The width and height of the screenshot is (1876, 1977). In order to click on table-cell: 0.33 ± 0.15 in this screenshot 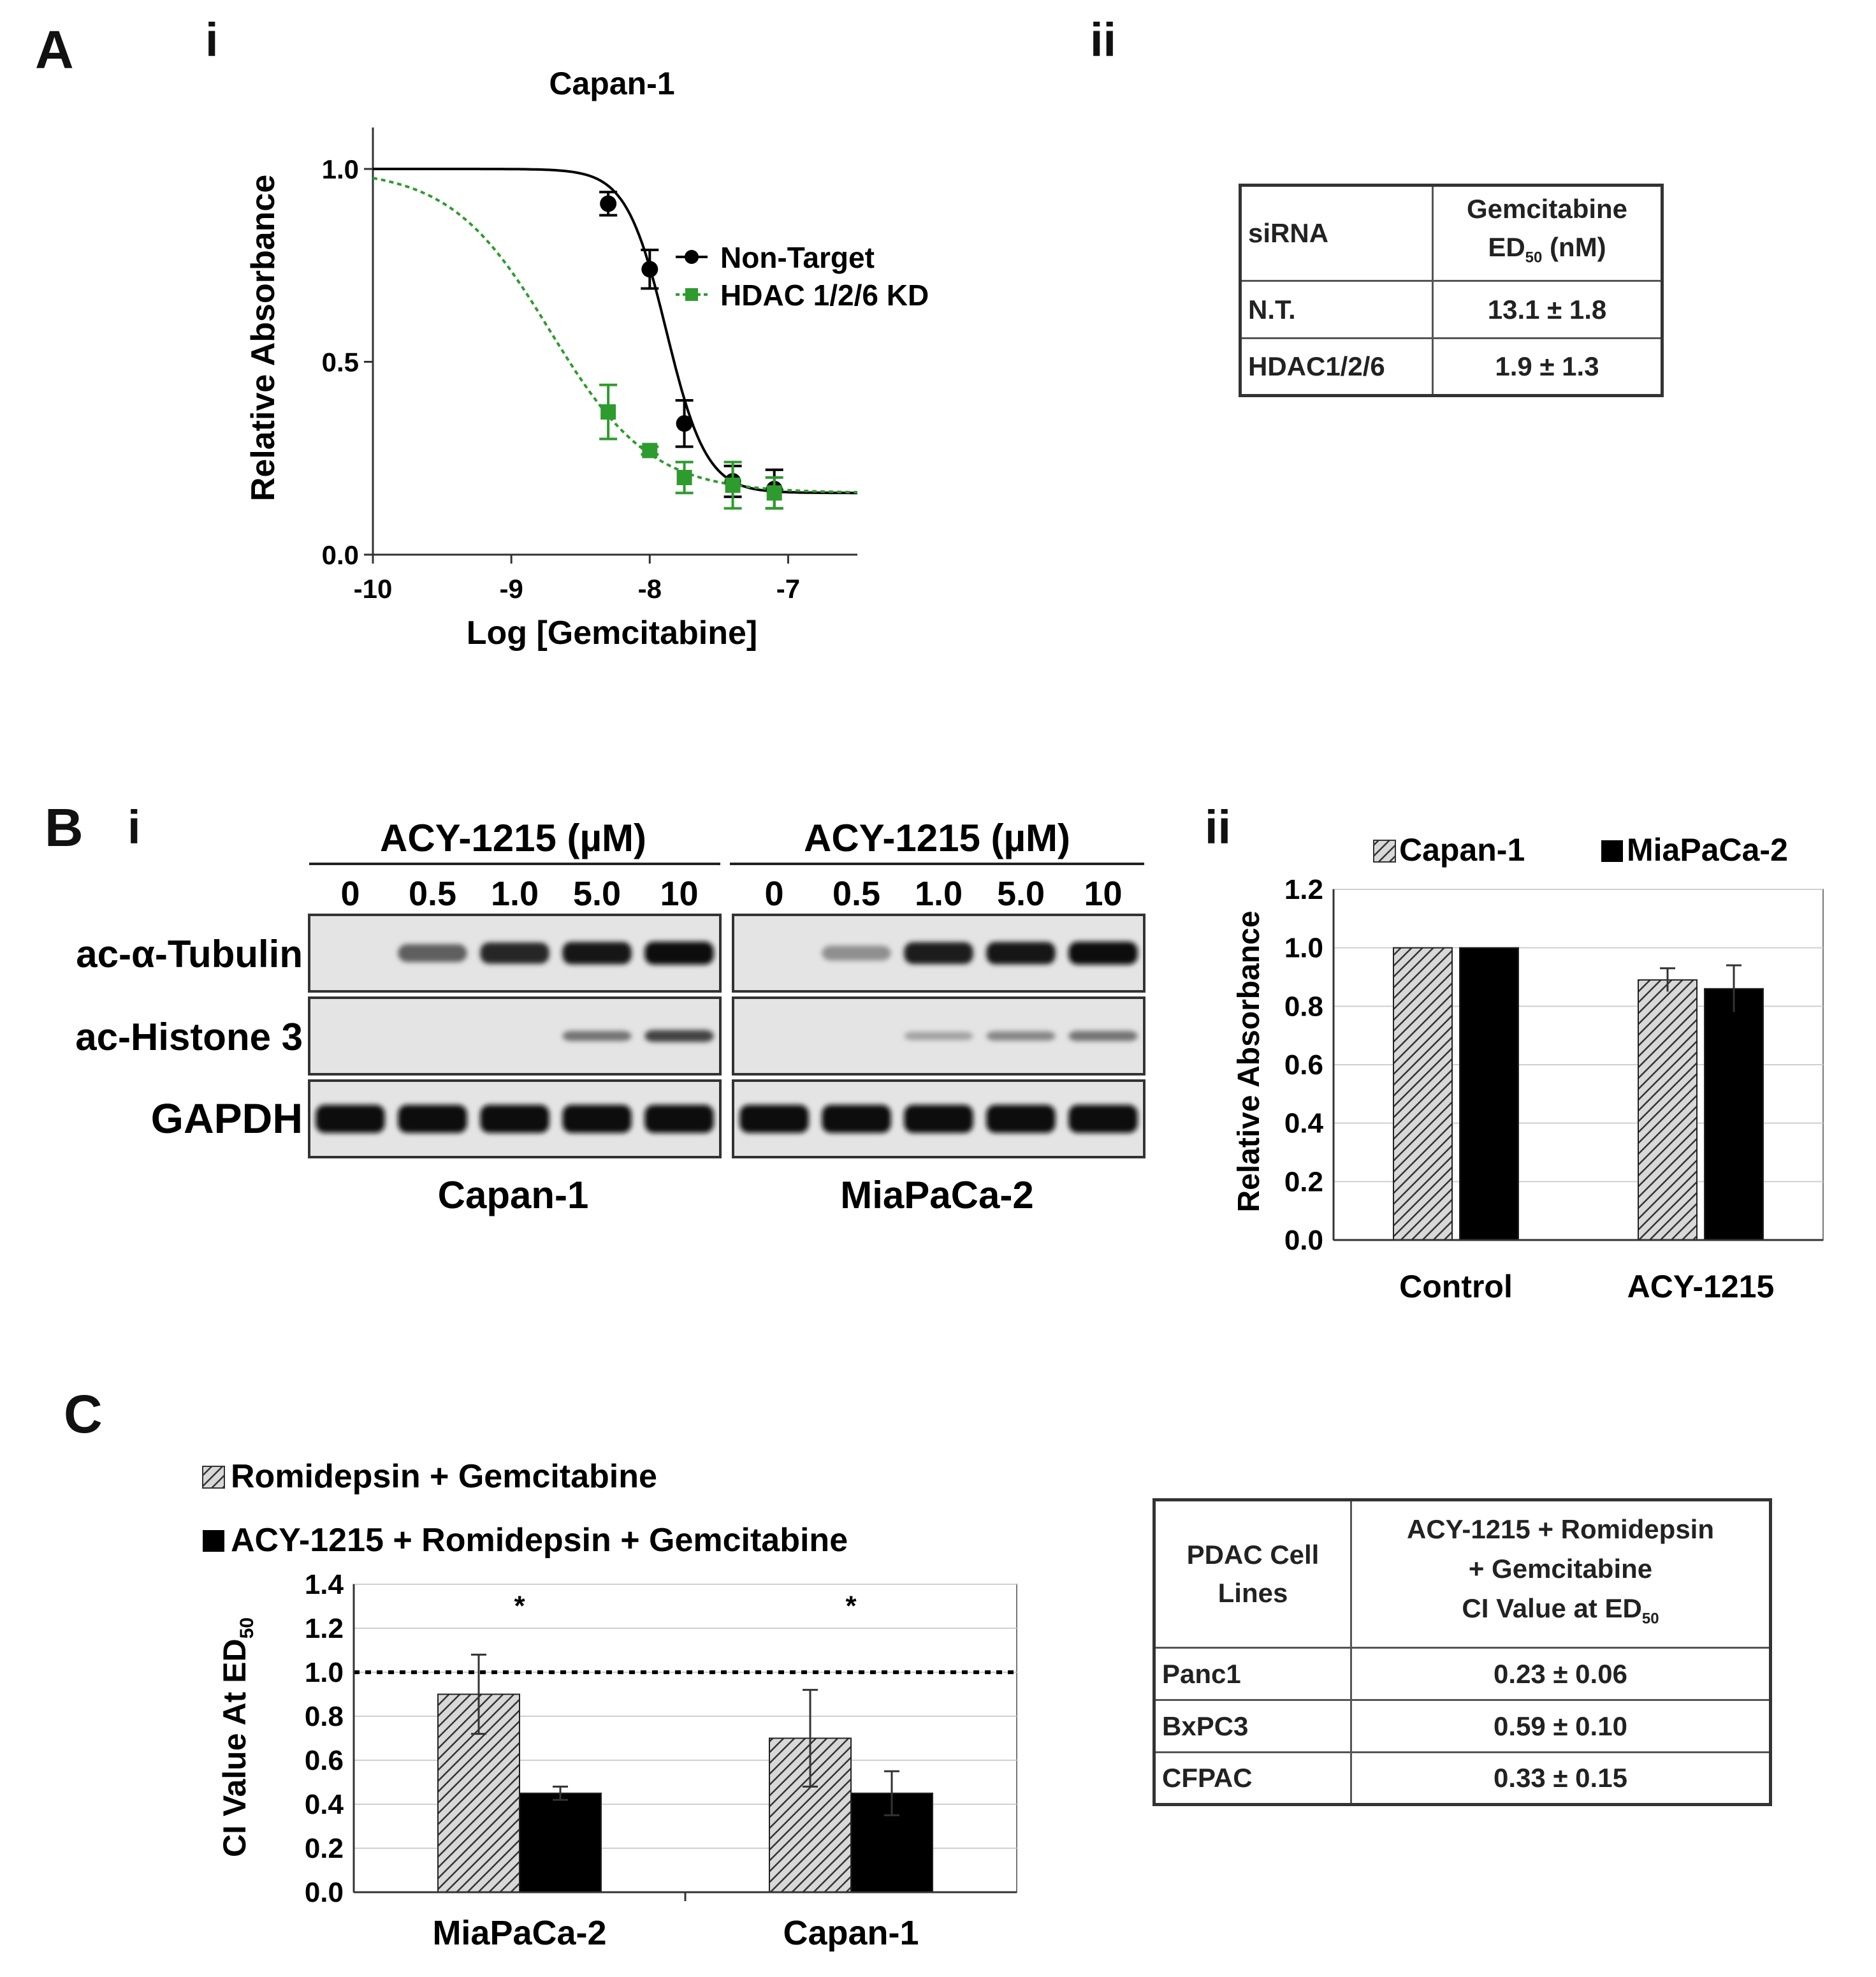, I will do `click(1560, 1779)`.